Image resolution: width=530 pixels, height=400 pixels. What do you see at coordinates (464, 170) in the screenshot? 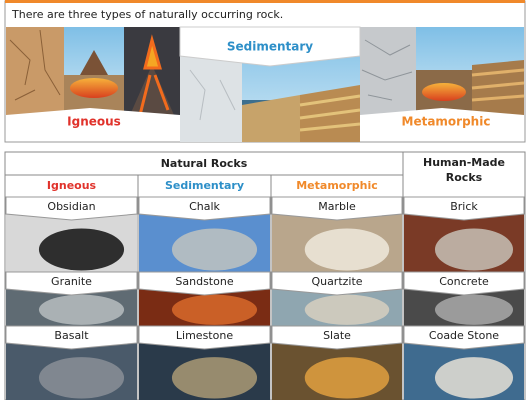
I see `human-made-header: Human-Made Rocks` at bounding box center [464, 170].